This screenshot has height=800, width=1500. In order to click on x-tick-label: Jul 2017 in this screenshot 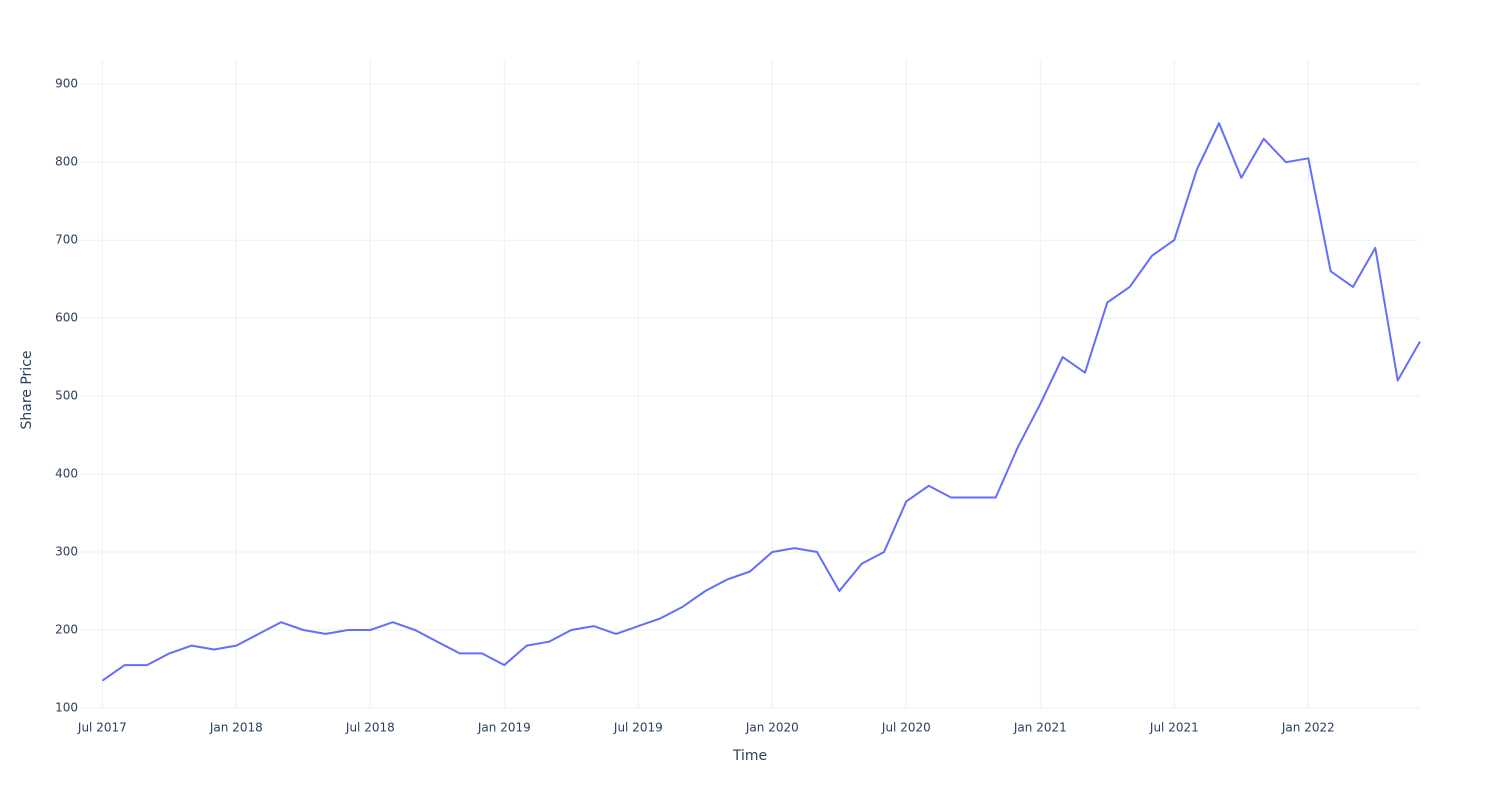, I will do `click(102, 728)`.